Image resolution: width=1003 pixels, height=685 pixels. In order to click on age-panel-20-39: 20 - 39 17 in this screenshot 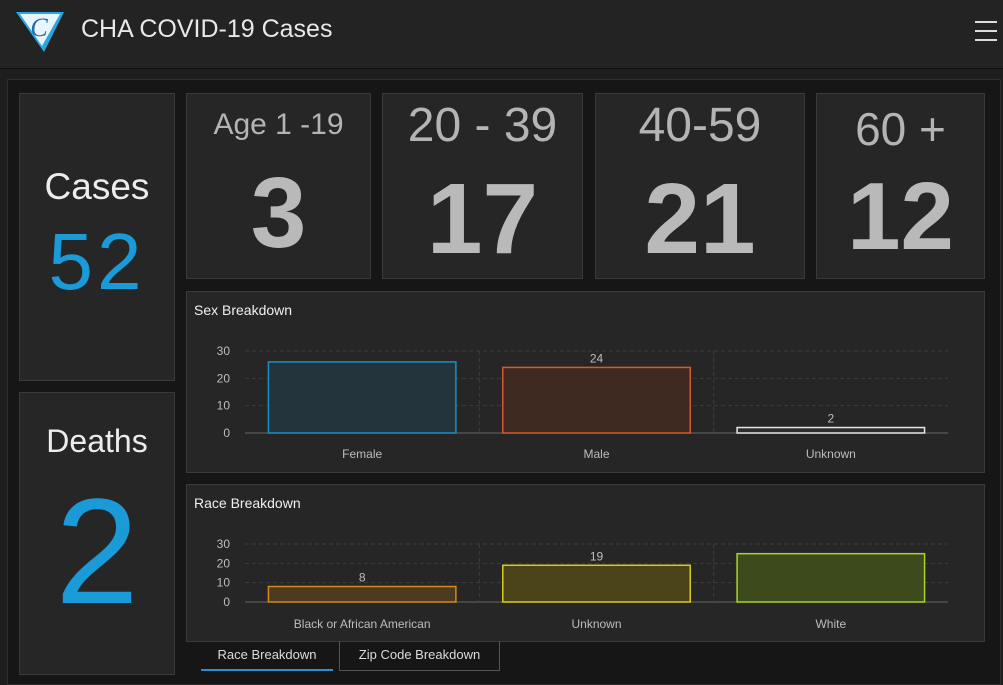, I will do `click(482, 186)`.